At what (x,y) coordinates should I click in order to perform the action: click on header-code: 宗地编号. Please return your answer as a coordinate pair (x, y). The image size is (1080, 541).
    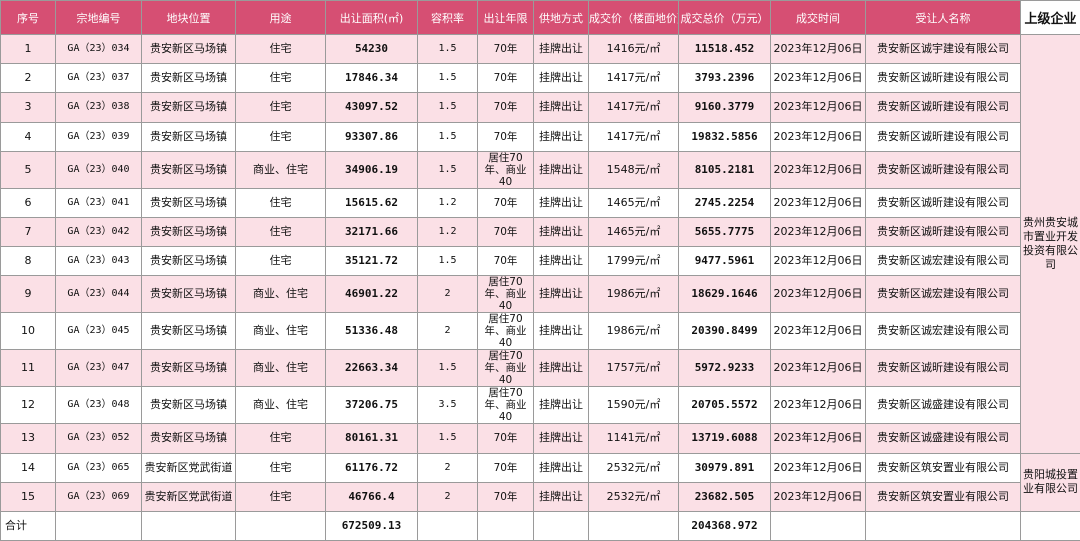
    Looking at the image, I should click on (99, 18).